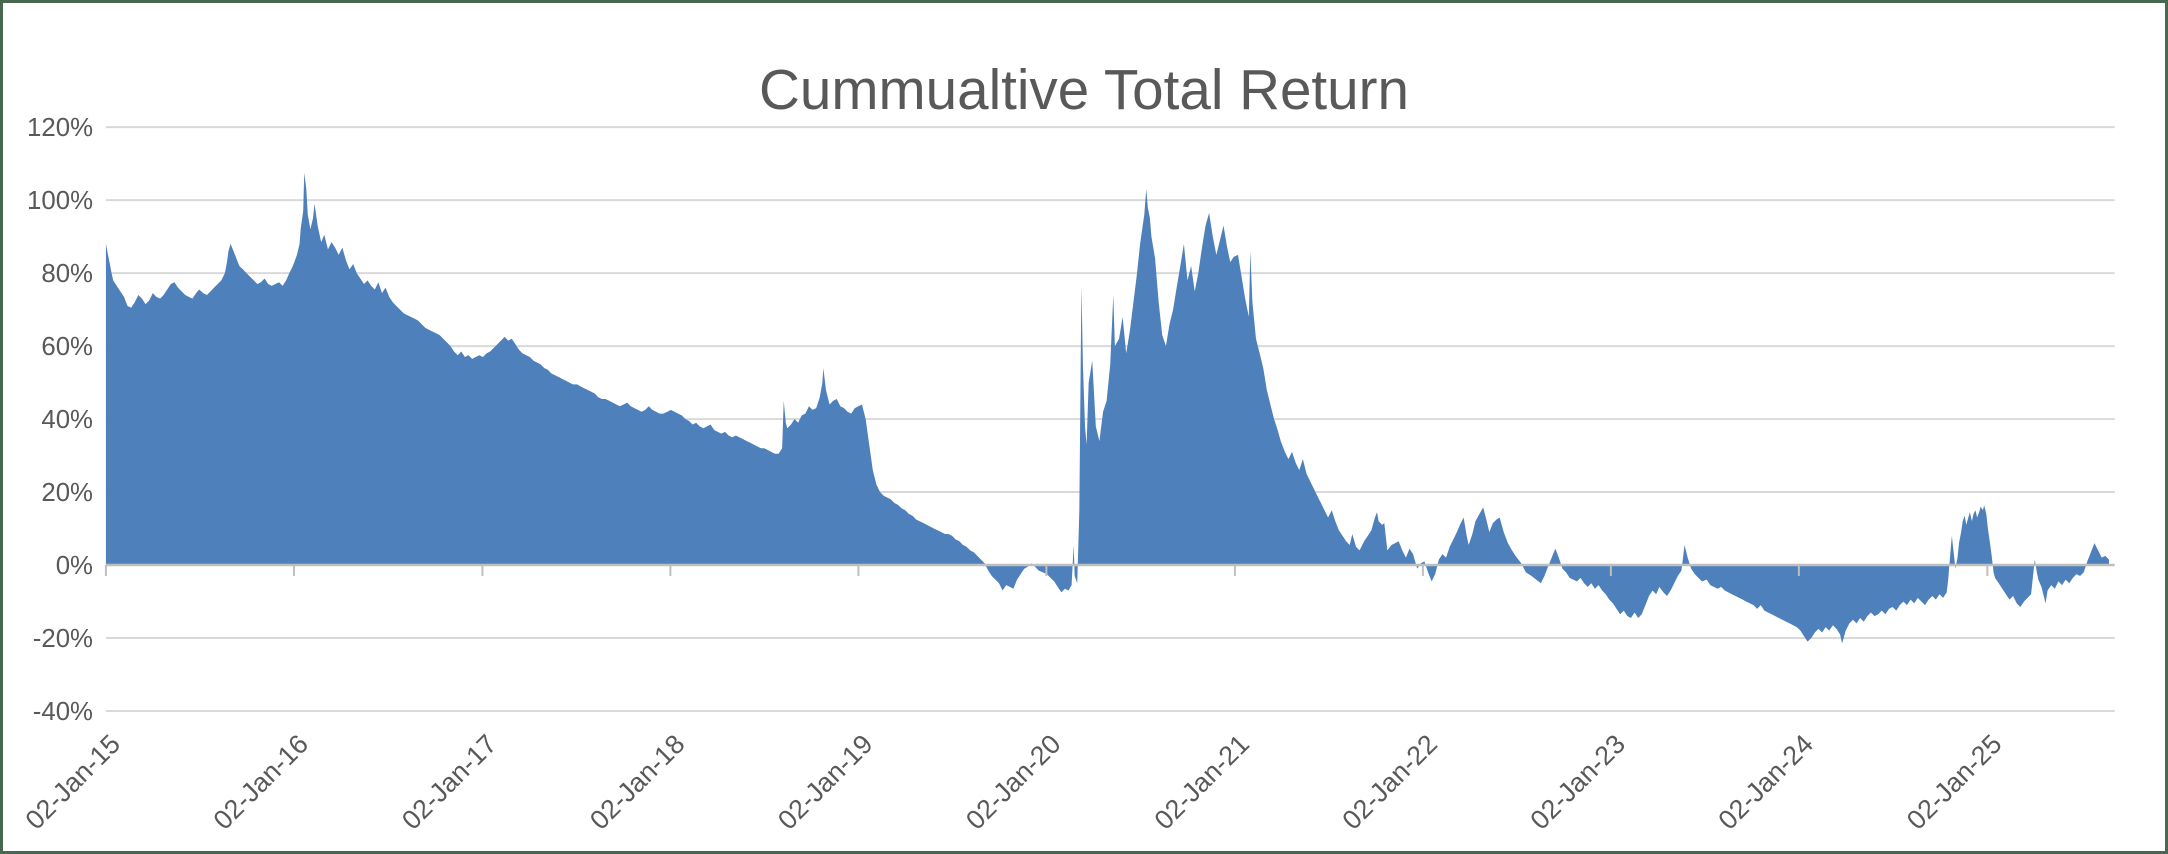 This screenshot has height=854, width=2168. I want to click on y-axis-label: -20%, so click(63, 639).